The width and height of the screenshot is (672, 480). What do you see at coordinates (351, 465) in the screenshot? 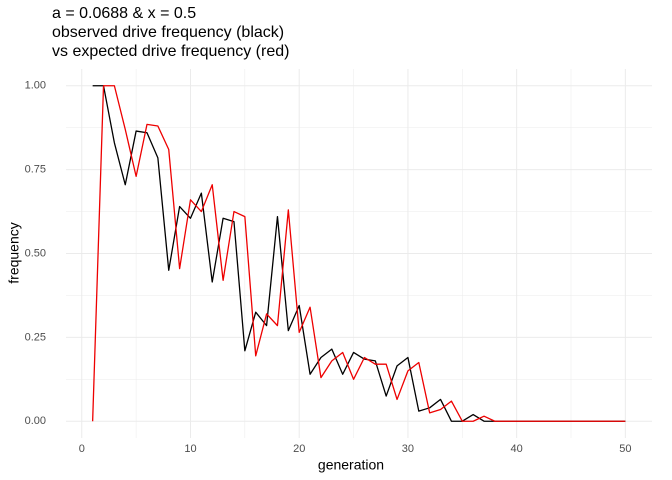
I see `x-axis-title: generation` at bounding box center [351, 465].